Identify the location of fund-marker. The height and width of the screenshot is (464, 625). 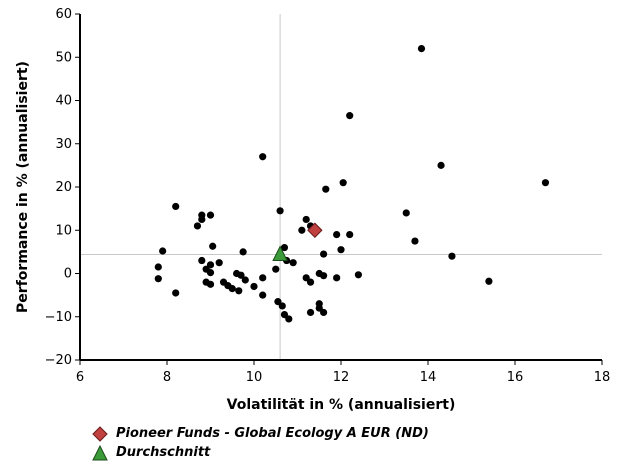
(315, 230).